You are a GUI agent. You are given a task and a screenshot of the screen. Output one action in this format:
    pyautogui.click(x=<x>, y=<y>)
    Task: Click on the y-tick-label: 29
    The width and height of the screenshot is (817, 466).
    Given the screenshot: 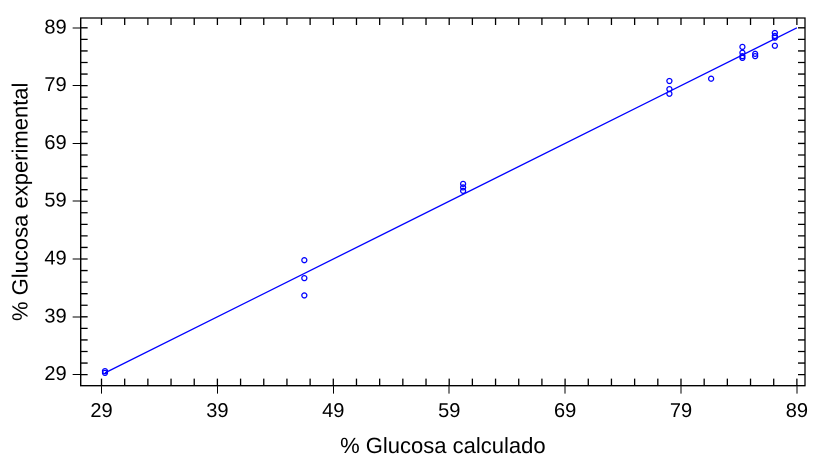 What is the action you would take?
    pyautogui.click(x=55, y=374)
    